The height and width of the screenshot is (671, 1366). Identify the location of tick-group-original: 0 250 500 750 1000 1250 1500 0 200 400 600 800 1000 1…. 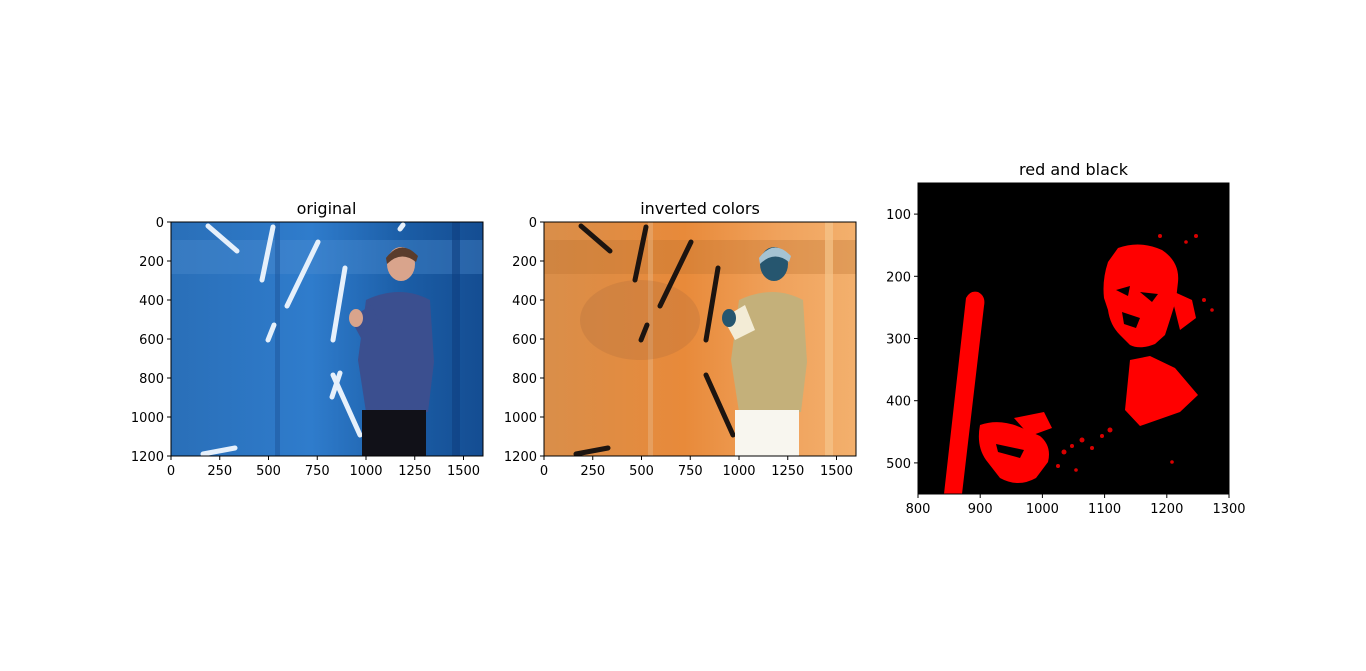
(305, 347).